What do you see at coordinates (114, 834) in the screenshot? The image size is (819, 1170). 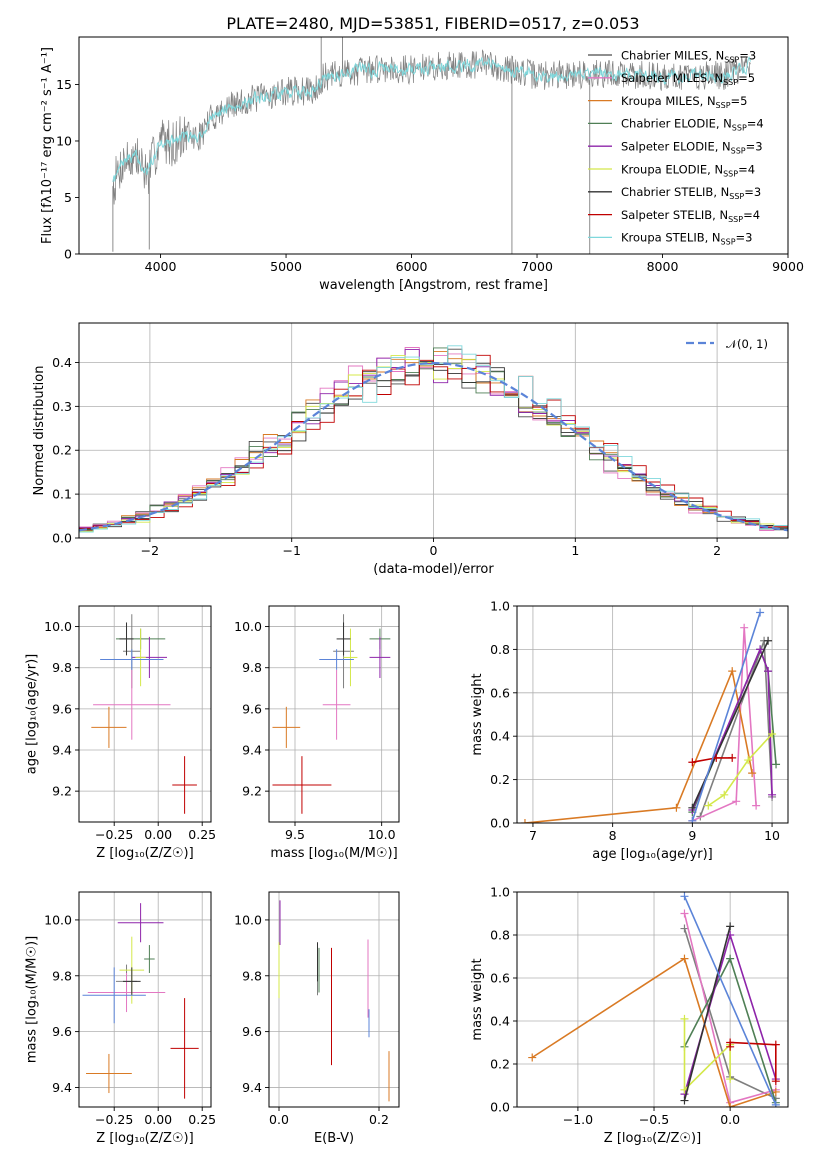 I see `x-tick-label: −0.25` at bounding box center [114, 834].